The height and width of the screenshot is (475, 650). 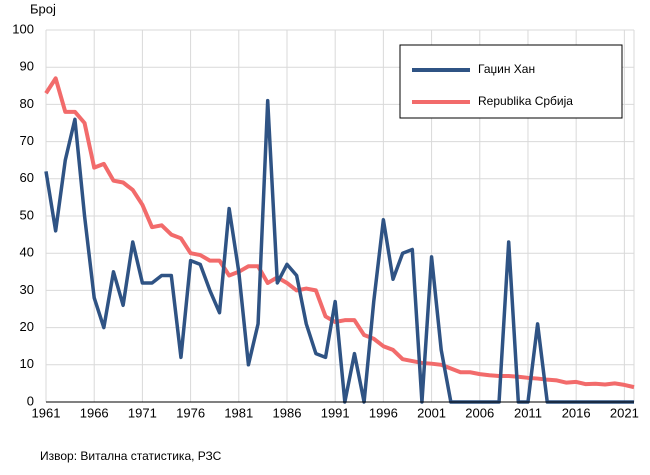 What do you see at coordinates (27, 214) in the screenshot?
I see `y-tick-label: 50` at bounding box center [27, 214].